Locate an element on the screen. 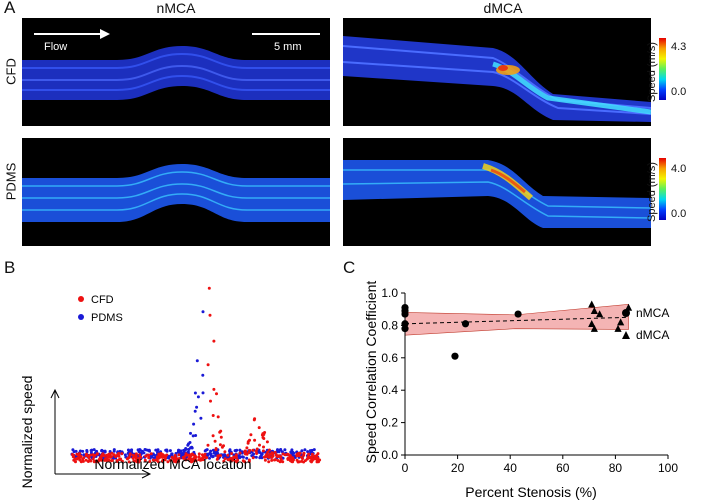 This screenshot has height=502, width=716. x-tick-label: 20 is located at coordinates (458, 468).